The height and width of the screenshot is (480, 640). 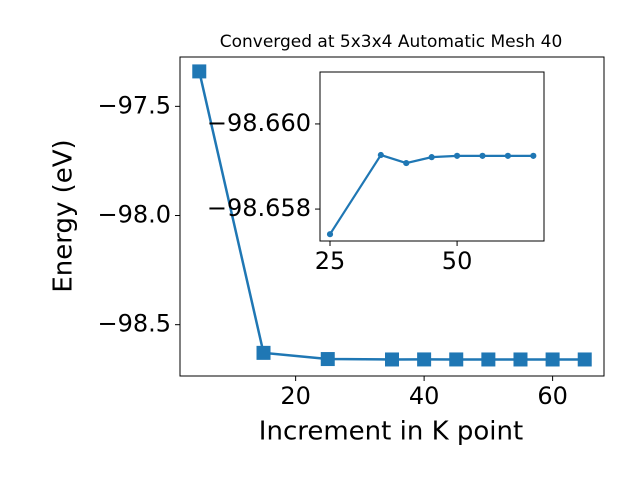 What do you see at coordinates (424, 396) in the screenshot?
I see `x-tick-label: 40` at bounding box center [424, 396].